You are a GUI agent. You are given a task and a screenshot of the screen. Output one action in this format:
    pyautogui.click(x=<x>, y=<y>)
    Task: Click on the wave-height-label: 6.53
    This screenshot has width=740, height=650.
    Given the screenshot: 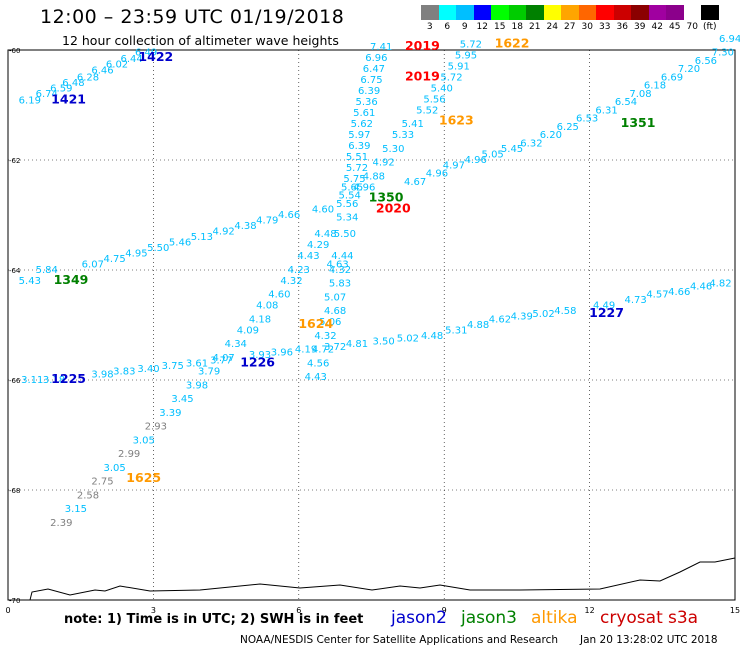 What is the action you would take?
    pyautogui.click(x=587, y=119)
    